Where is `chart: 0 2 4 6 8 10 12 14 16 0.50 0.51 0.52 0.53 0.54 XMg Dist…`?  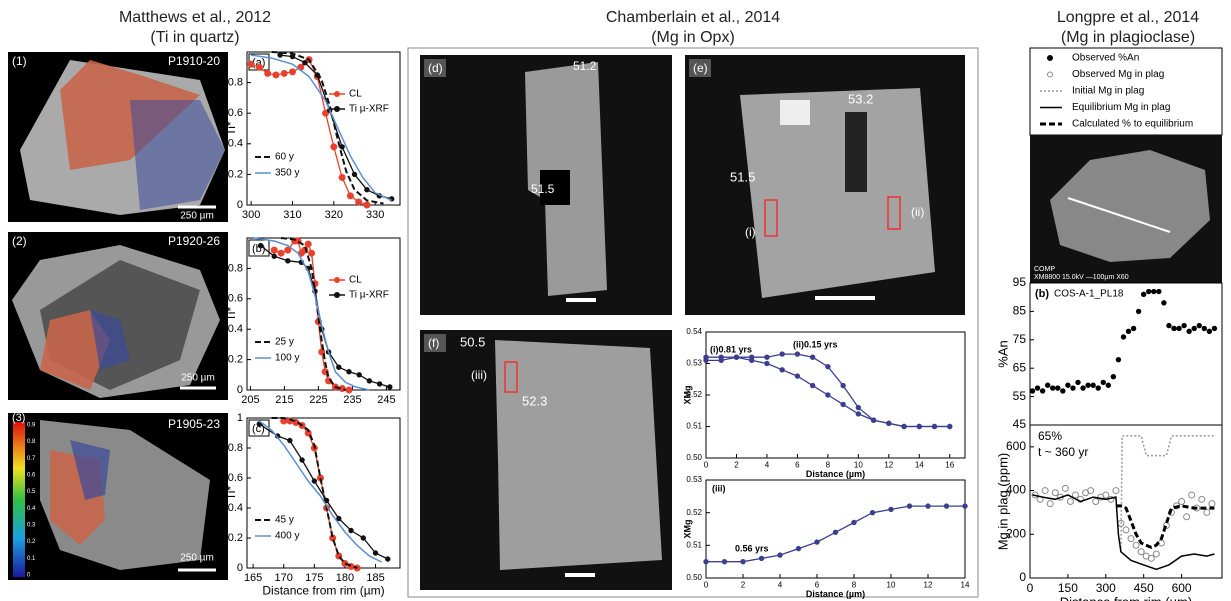
chart: 0 2 4 6 8 10 12 14 16 0.50 0.51 0.52 0.53 0.54 XMg Dist… is located at coordinates (824, 403).